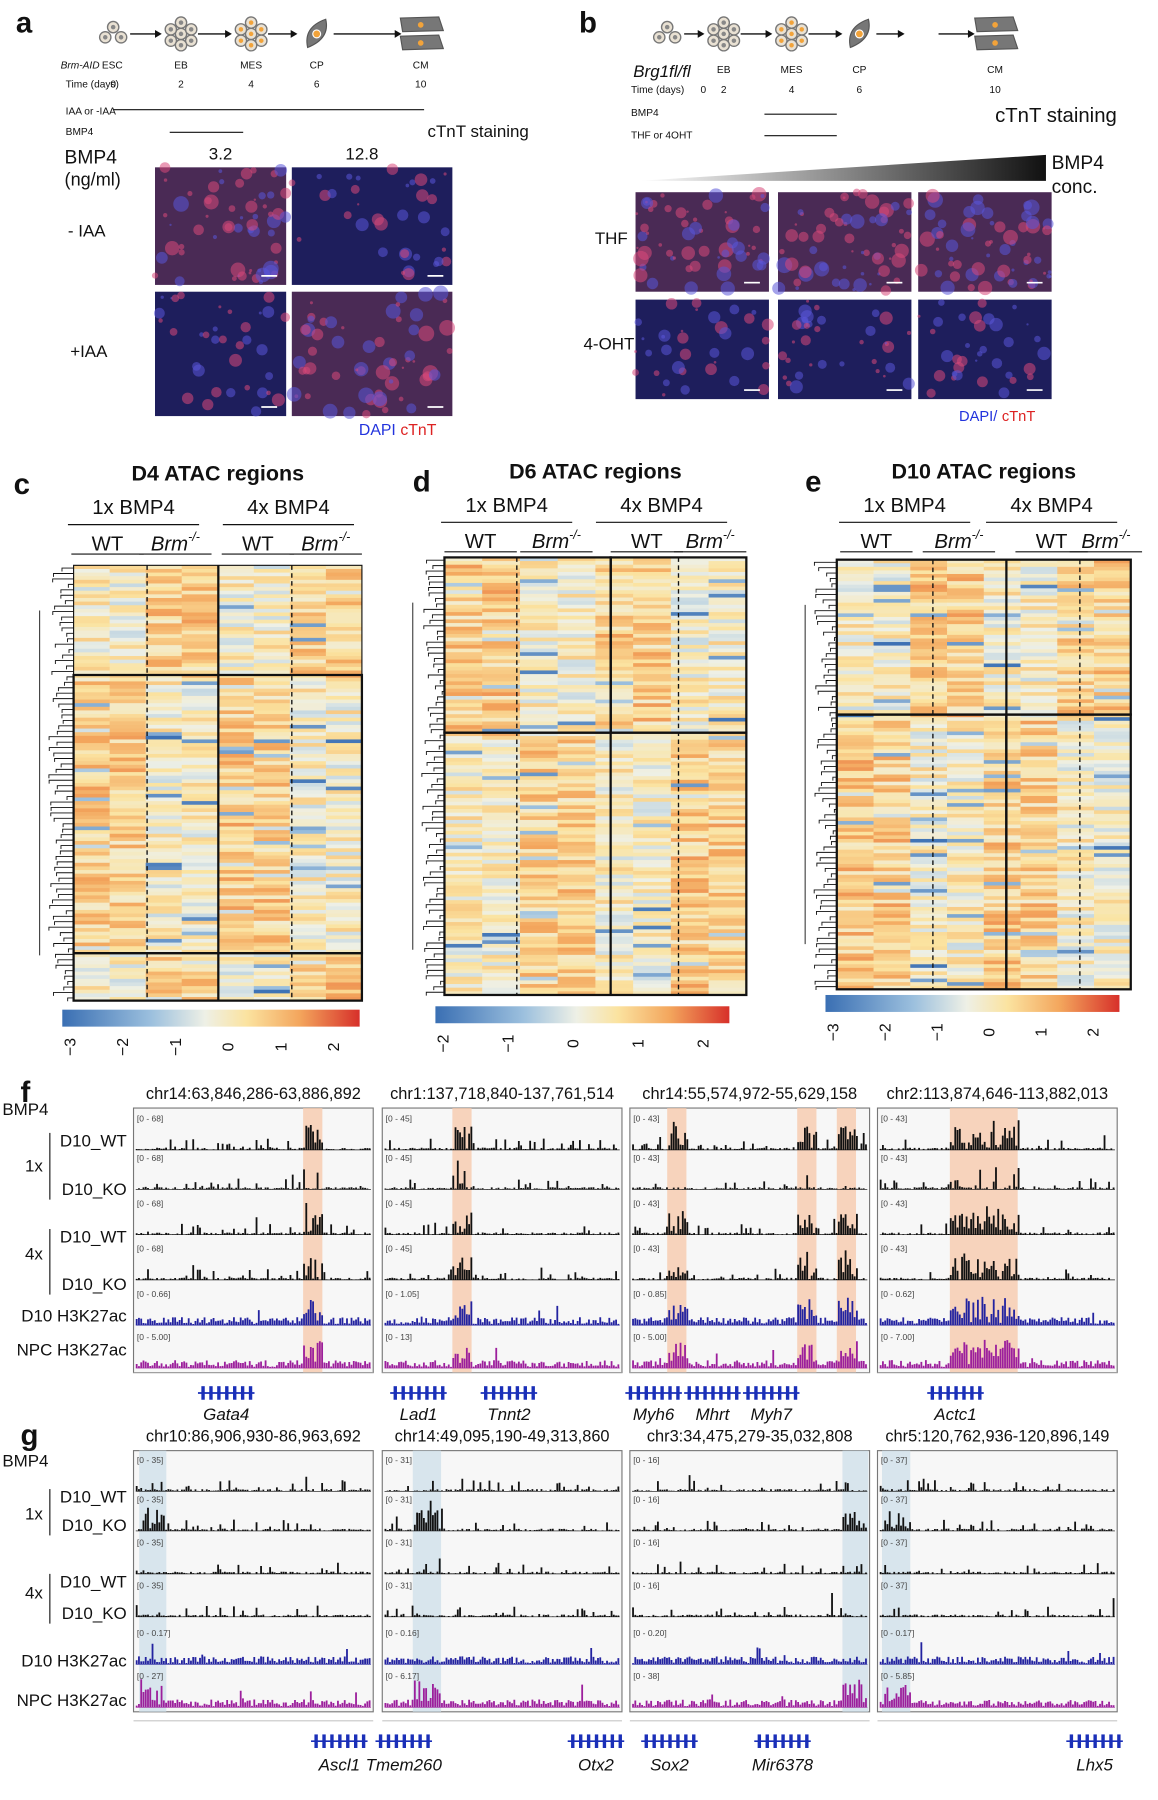 Image resolution: width=1158 pixels, height=1800 pixels. What do you see at coordinates (181, 65) in the screenshot?
I see `stage-label: EB` at bounding box center [181, 65].